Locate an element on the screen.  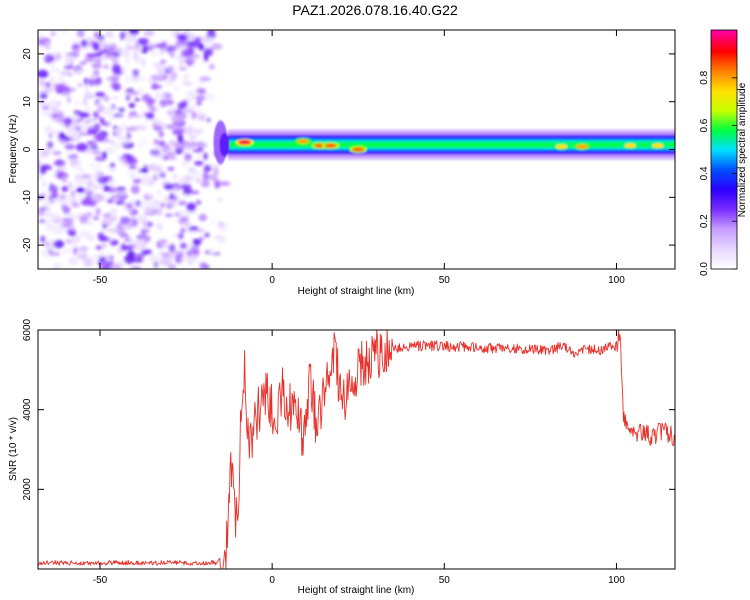
snr-y-tick-label: 4000 is located at coordinates (27, 409).